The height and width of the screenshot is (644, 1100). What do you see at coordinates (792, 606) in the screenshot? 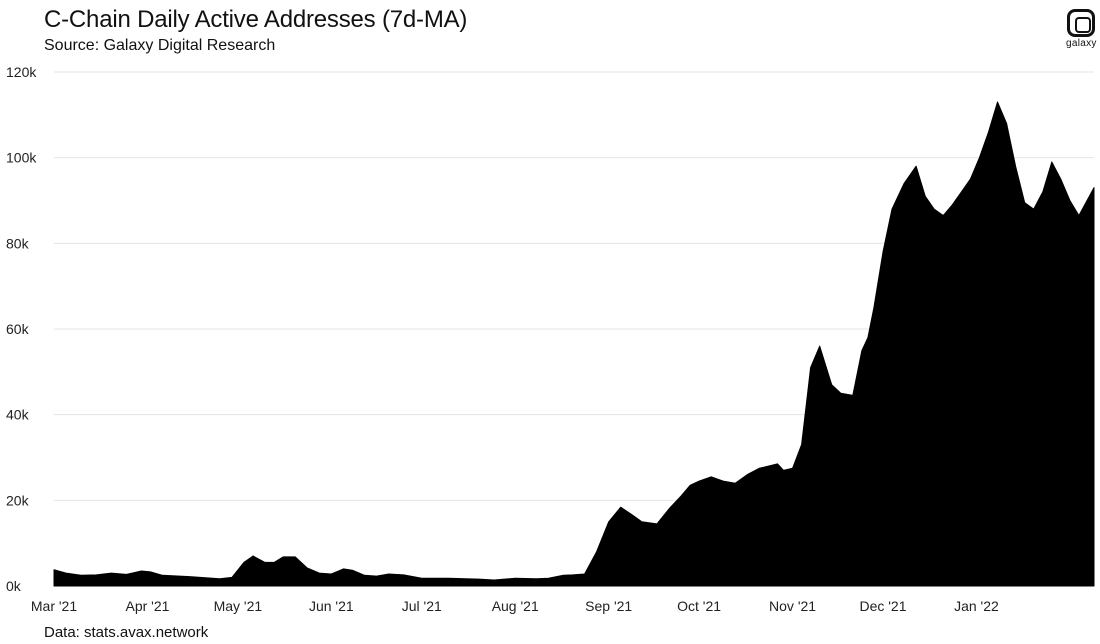
I see `x-tick-label: Nov '21` at bounding box center [792, 606].